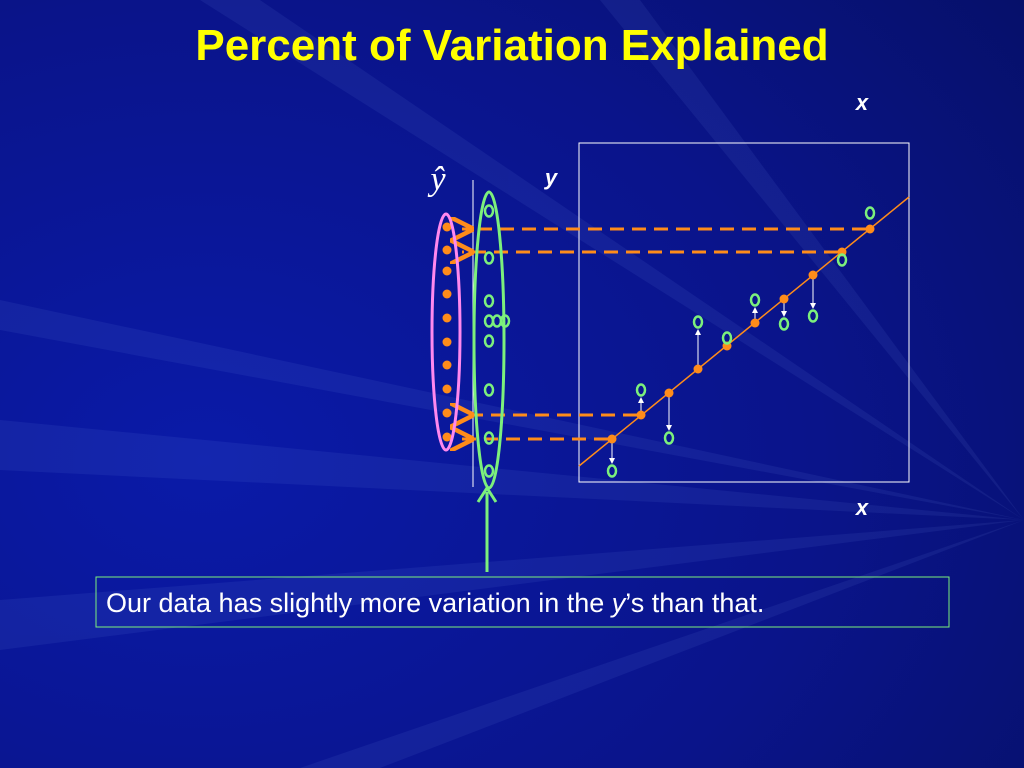 Image resolution: width=1024 pixels, height=768 pixels. Describe the element at coordinates (618, 603) in the screenshot. I see `caption-italic: y` at that location.